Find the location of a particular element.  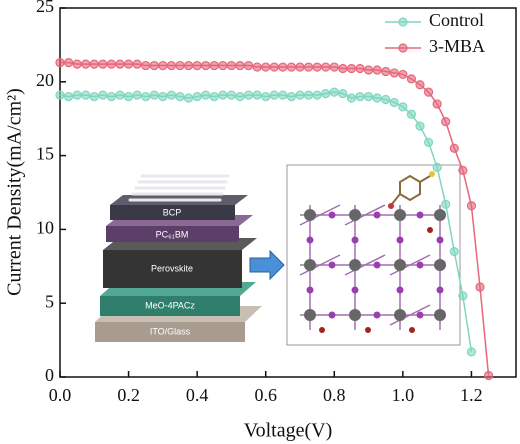

y-axis-label: Current Density(mA/cm²) is located at coordinates (15, 192).